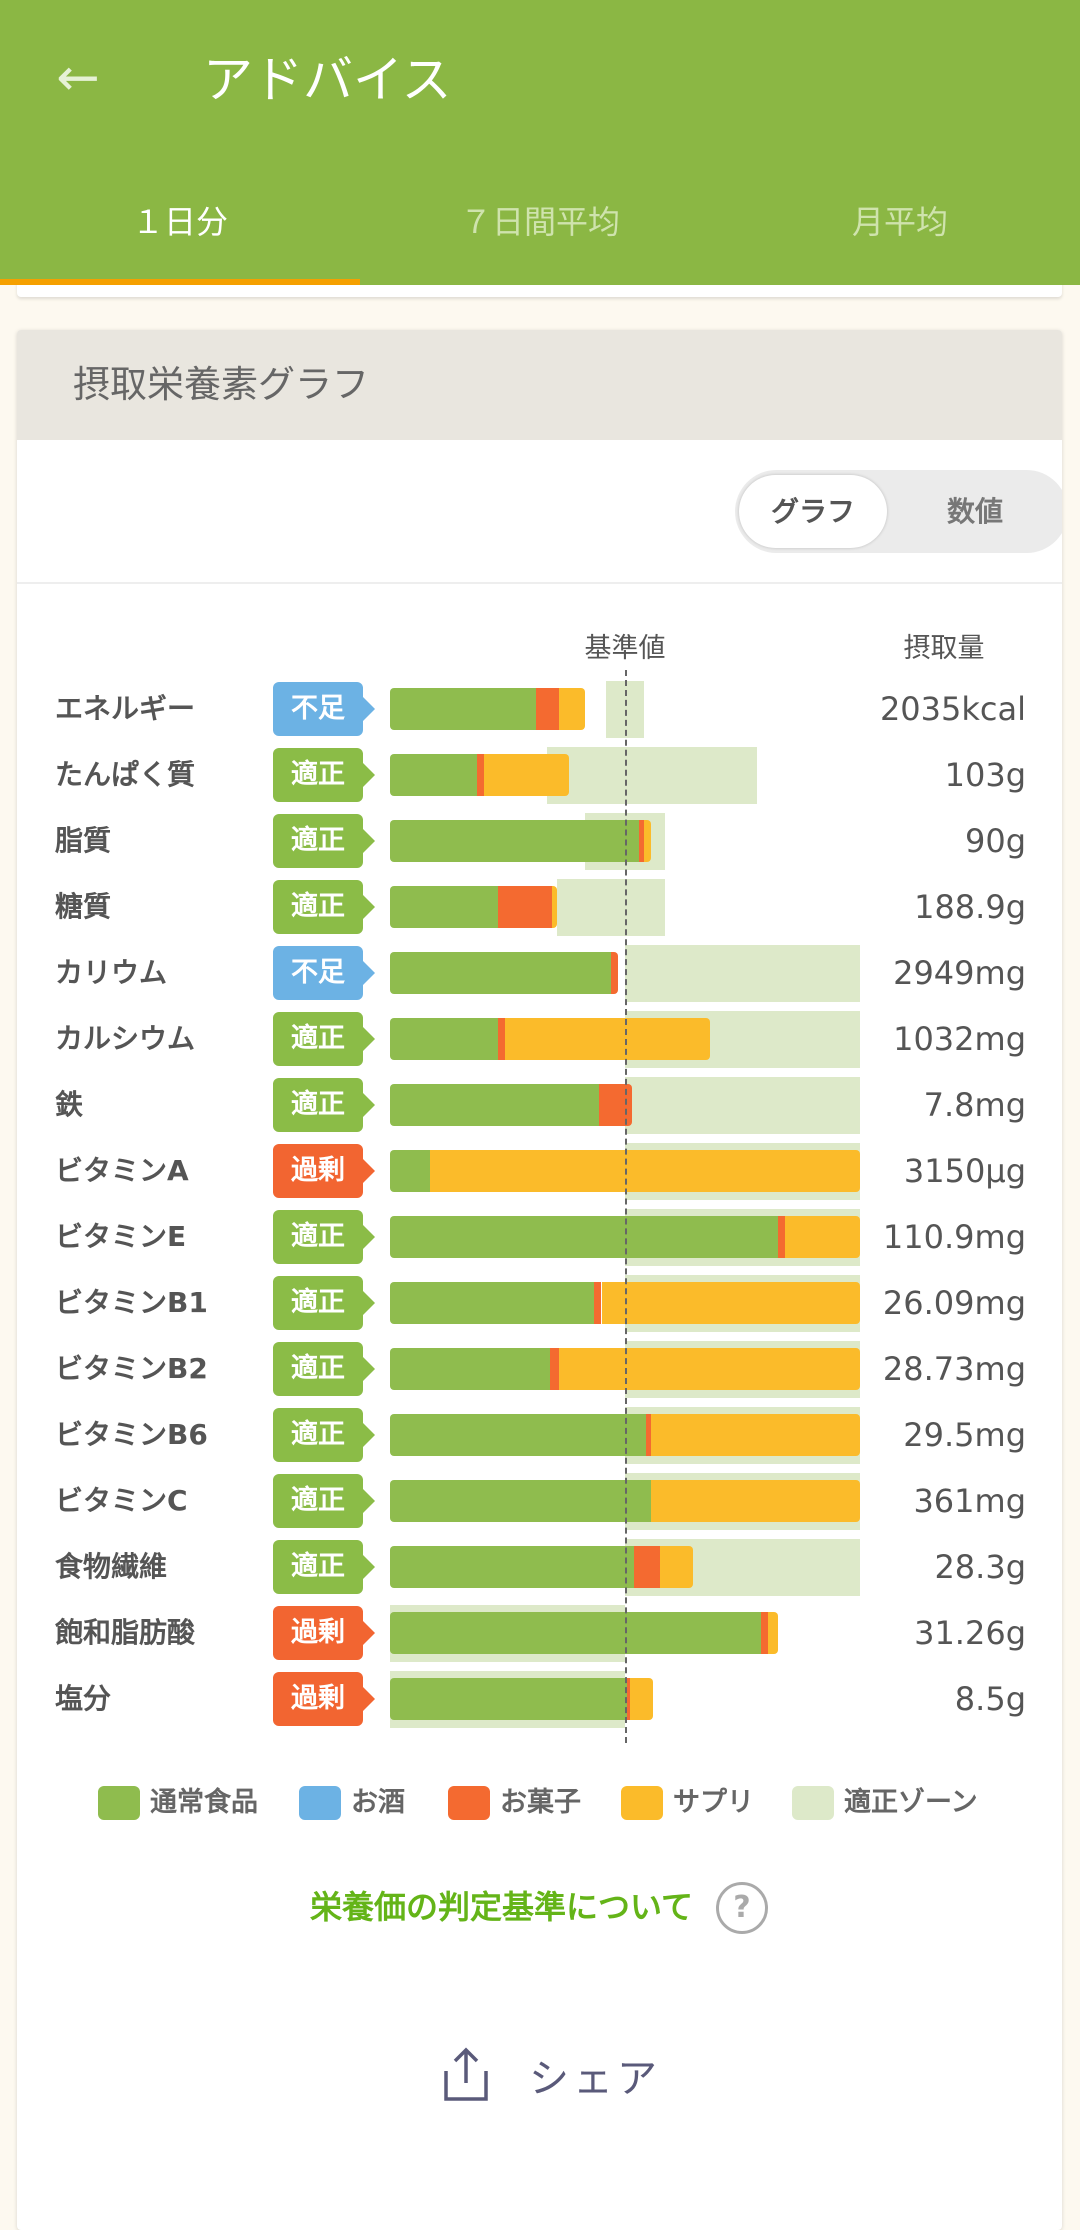  I want to click on share-button: シェア, so click(551, 2075).